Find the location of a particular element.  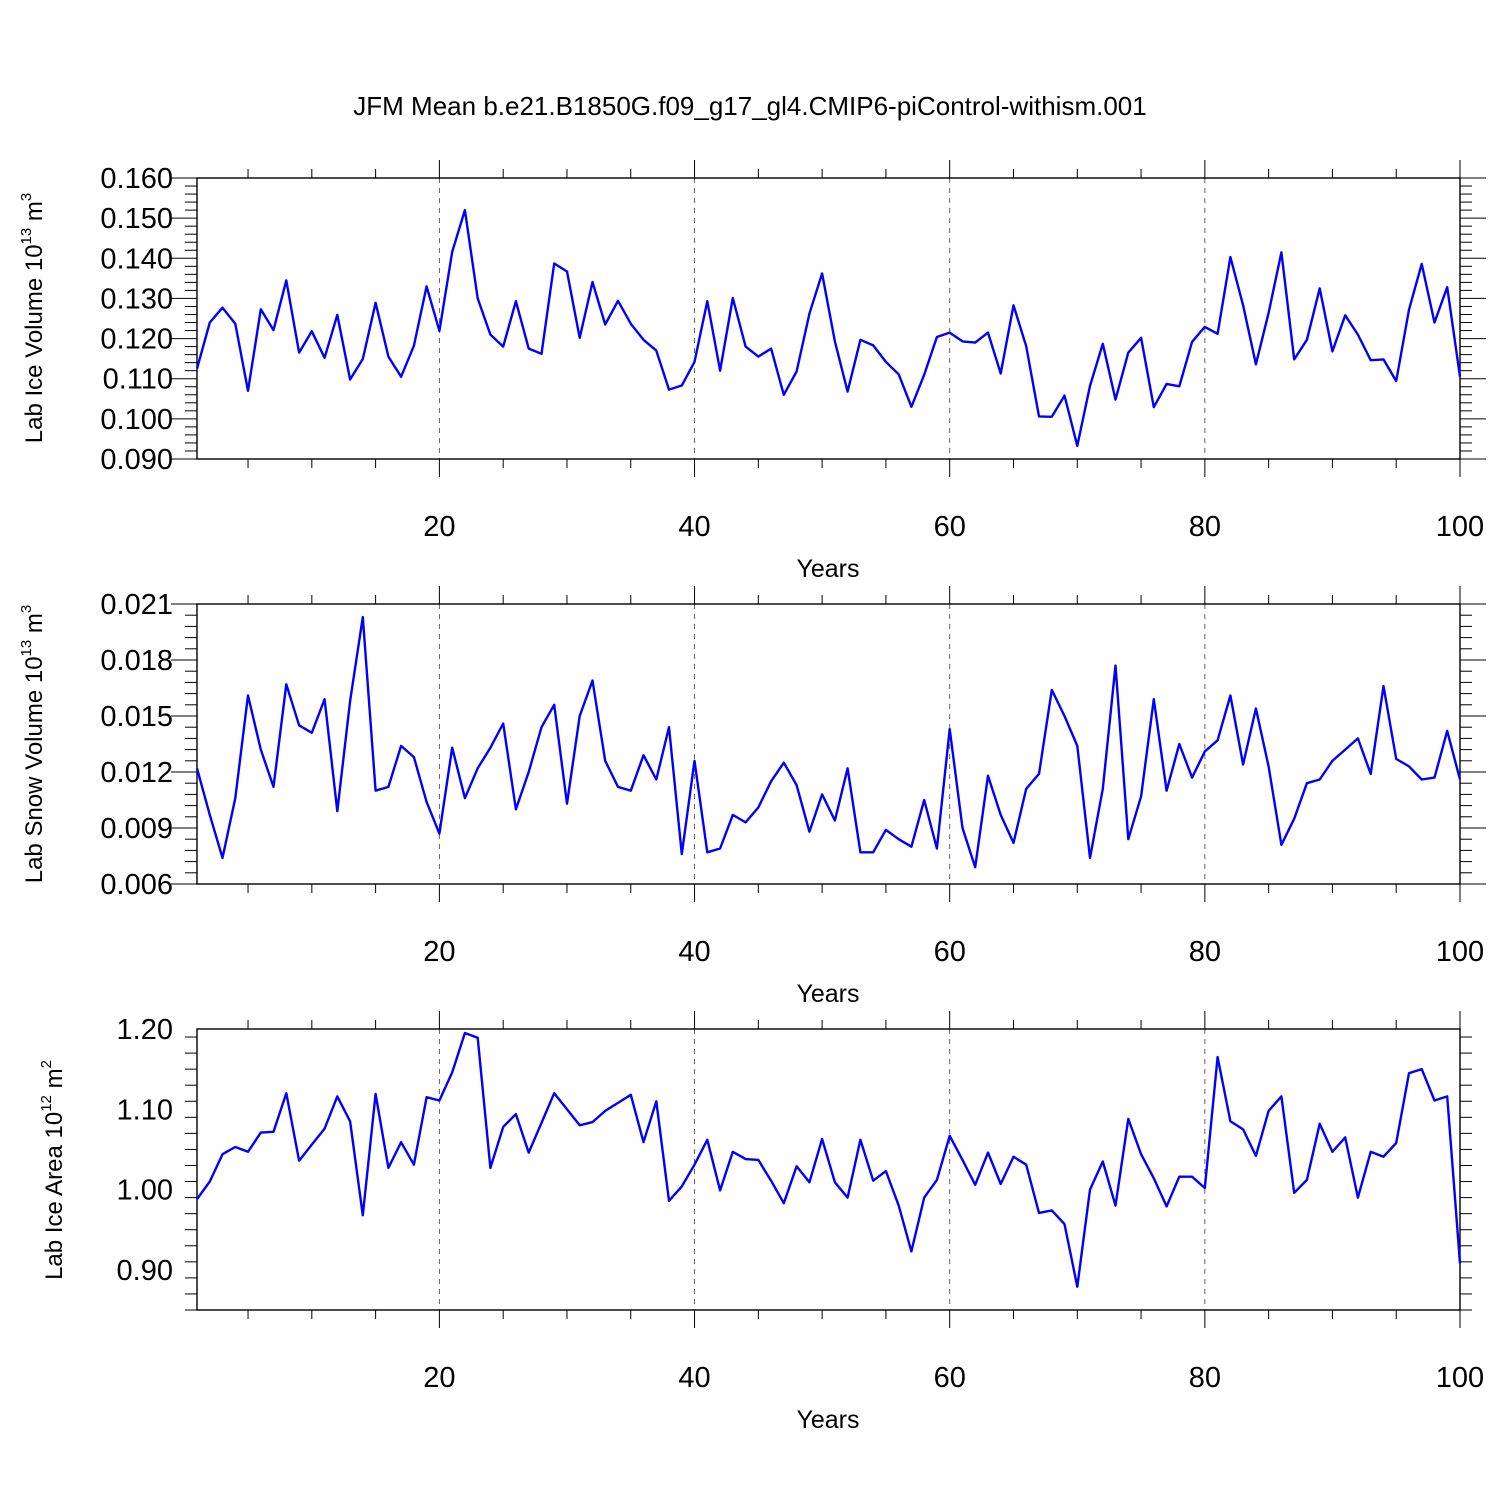

panel-0-ytick-label: 0.140 is located at coordinates (136, 259).